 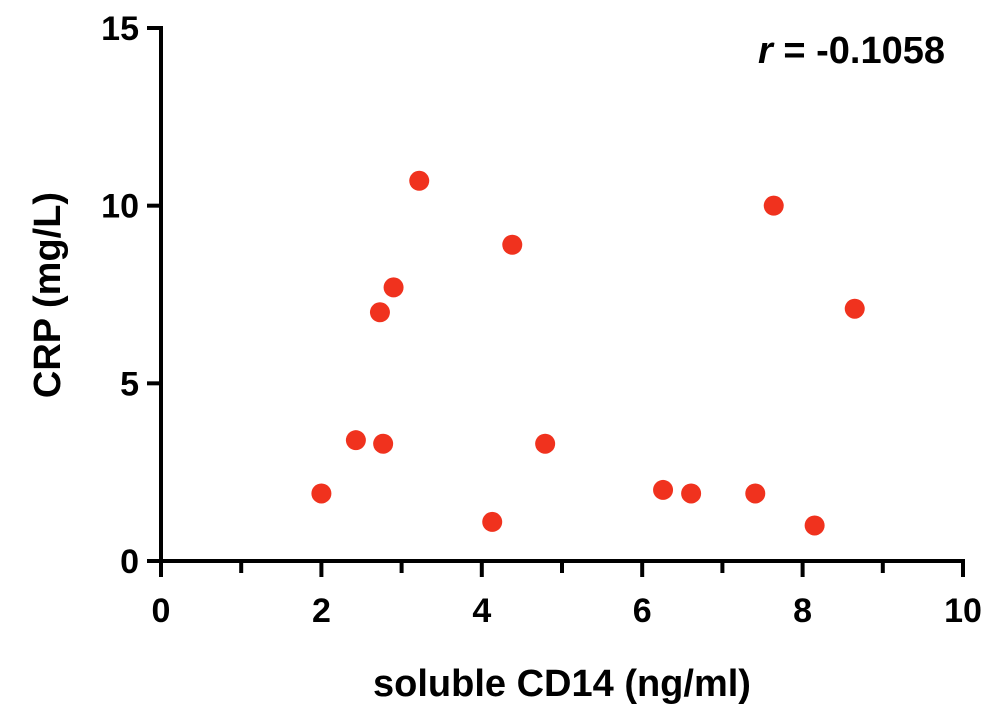 I want to click on x-tick-label: 8, so click(x=802, y=611).